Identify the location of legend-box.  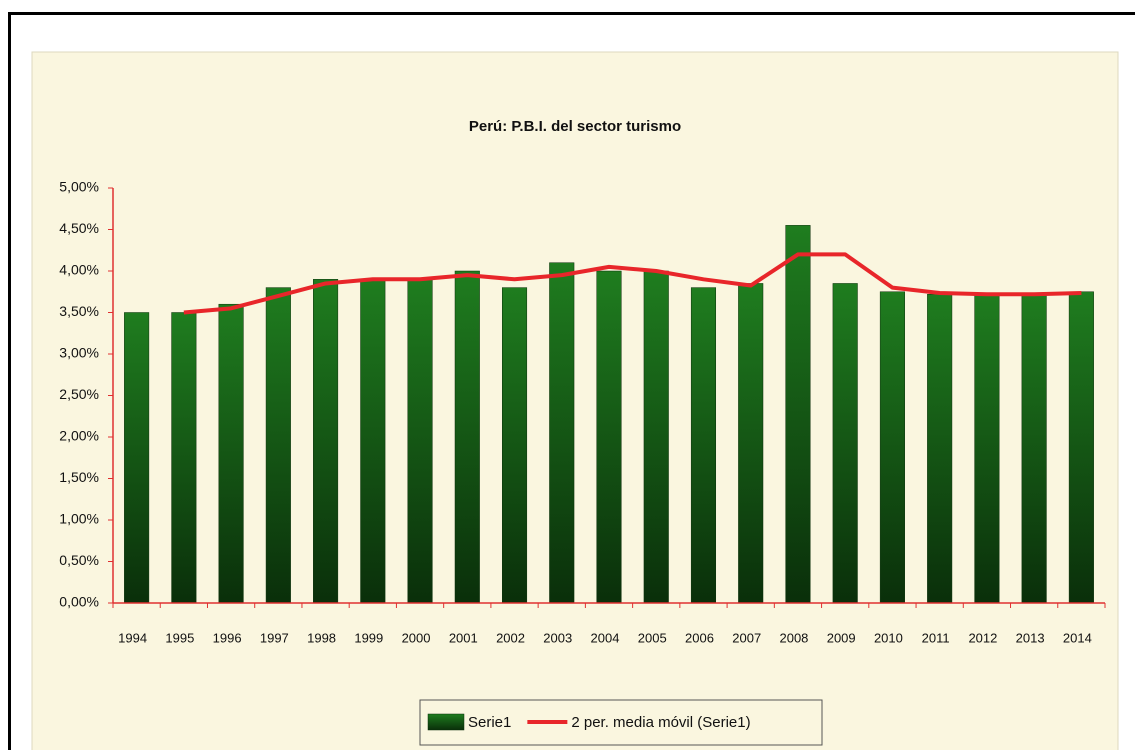
(621, 722).